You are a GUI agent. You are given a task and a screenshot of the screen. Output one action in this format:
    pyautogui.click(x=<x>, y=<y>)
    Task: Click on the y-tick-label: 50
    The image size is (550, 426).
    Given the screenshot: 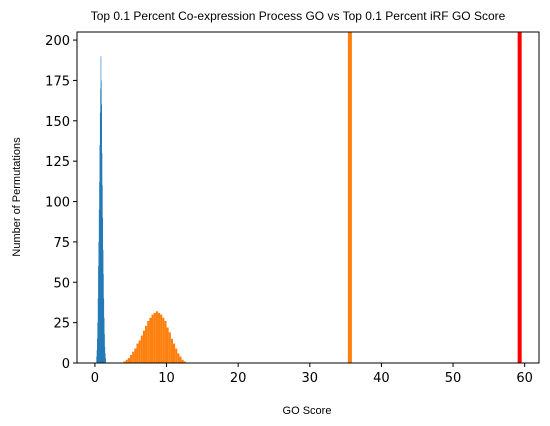 What is the action you would take?
    pyautogui.click(x=61, y=283)
    